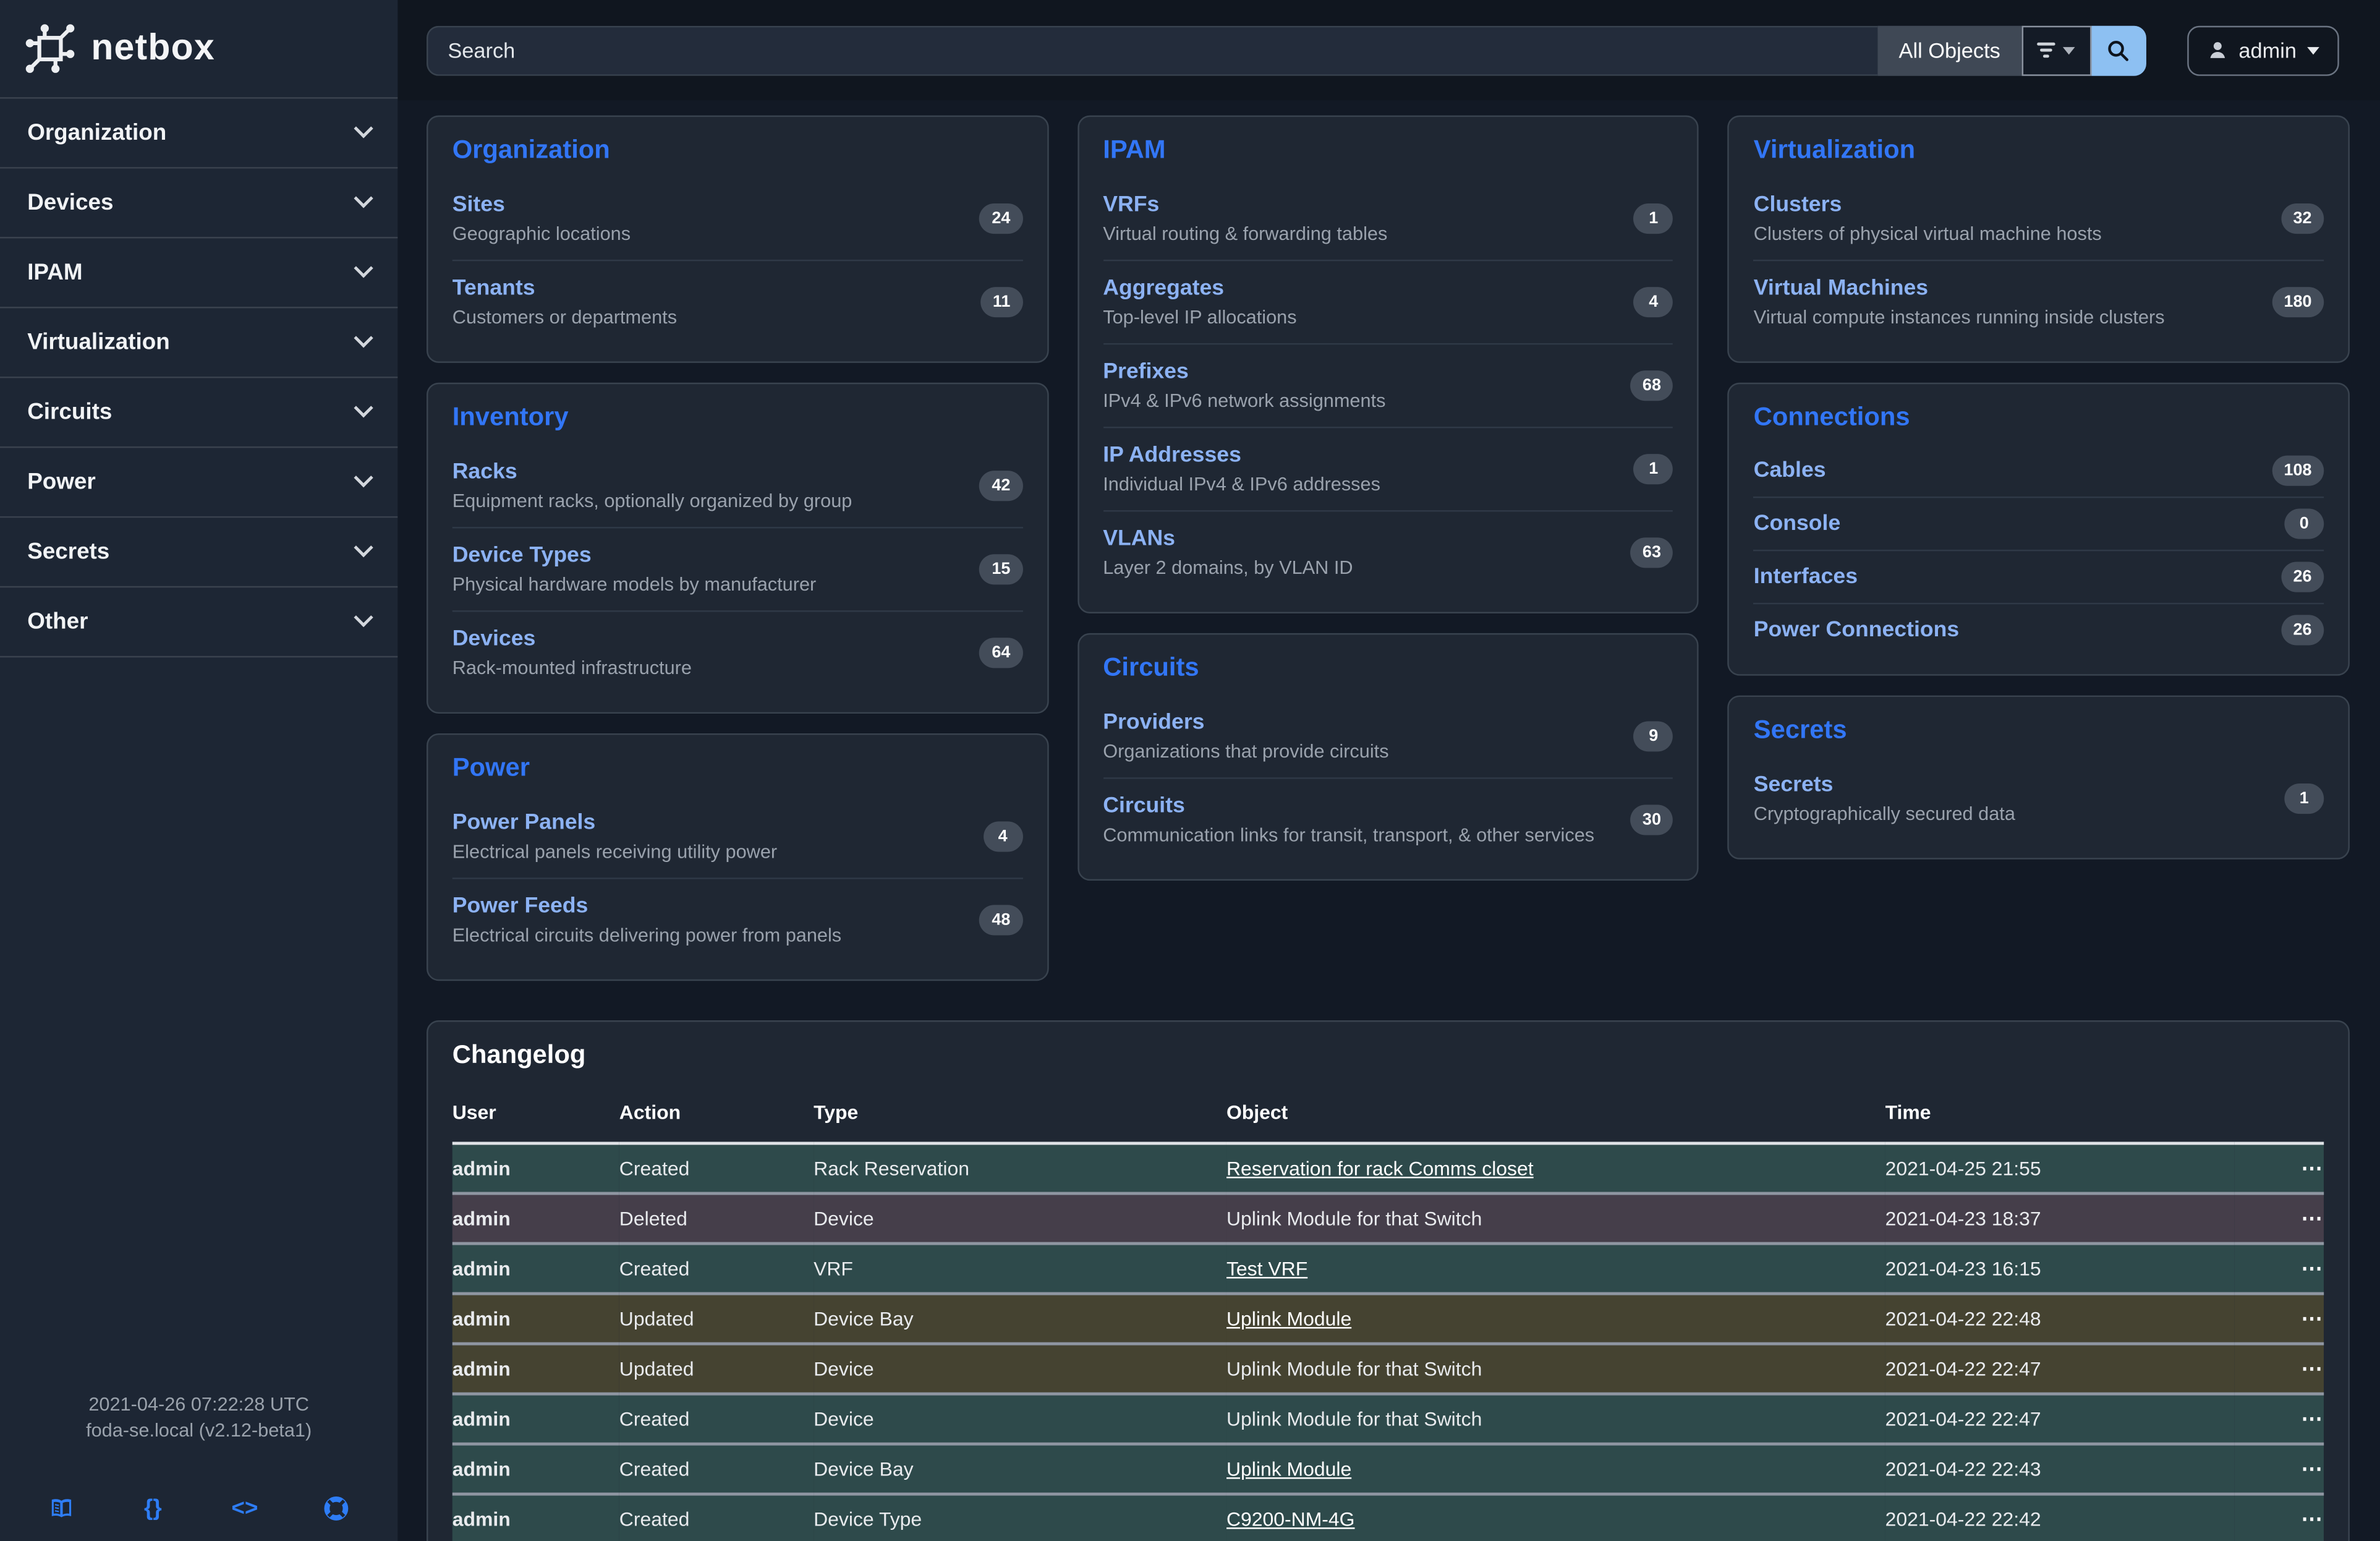  Describe the element at coordinates (2118, 50) in the screenshot. I see `search-button` at that location.